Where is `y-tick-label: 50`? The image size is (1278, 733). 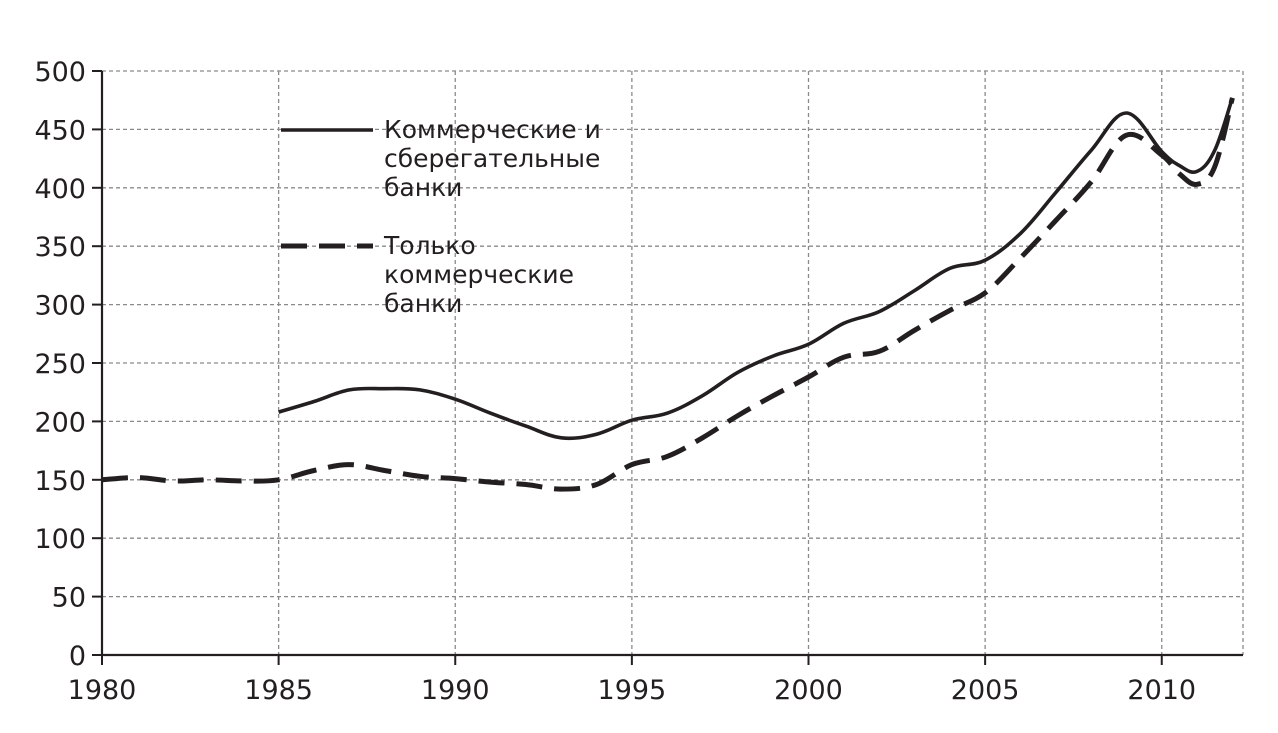 y-tick-label: 50 is located at coordinates (69, 598).